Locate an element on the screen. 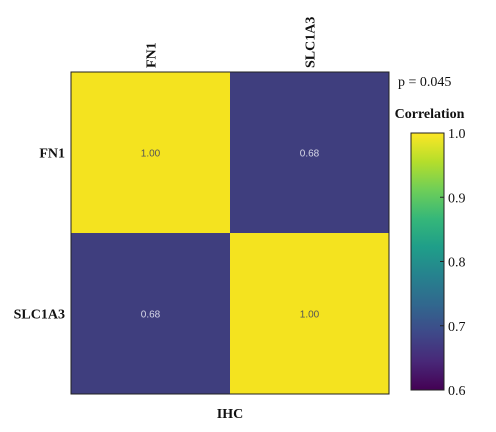 The width and height of the screenshot is (496, 432). y-tick-label-1: SLC1A3 is located at coordinates (39, 315).